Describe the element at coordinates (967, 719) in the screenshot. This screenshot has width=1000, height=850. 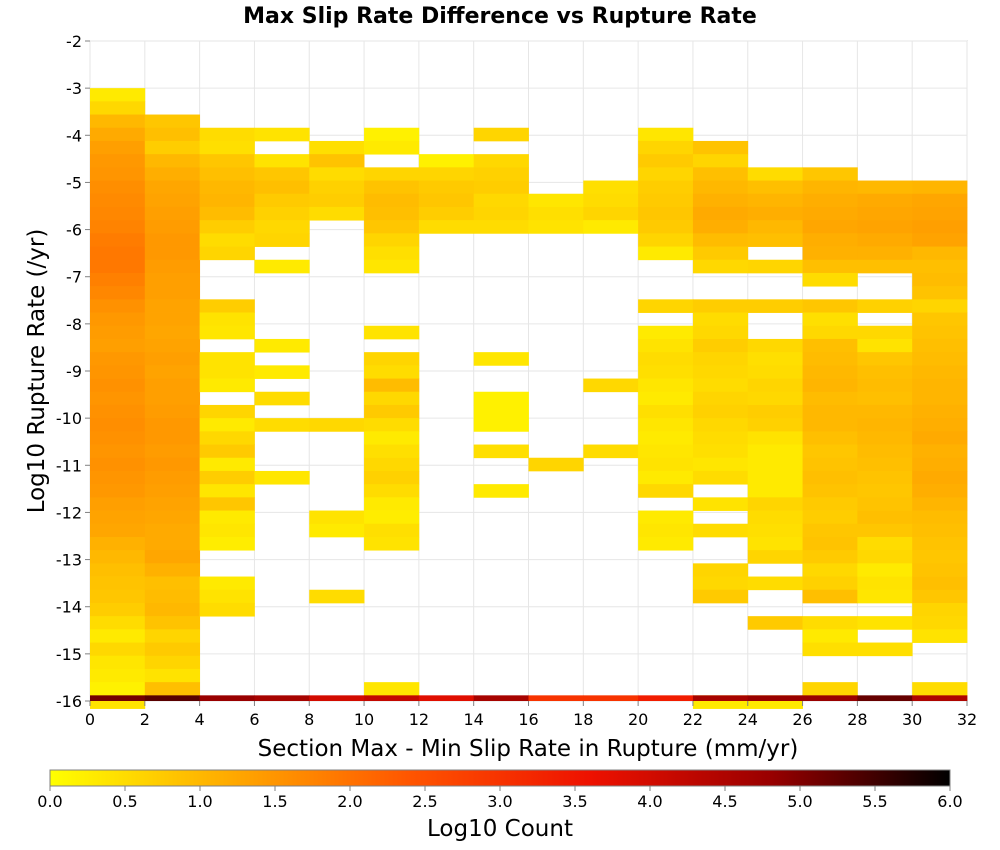
I see `x-tick-label: 32` at that location.